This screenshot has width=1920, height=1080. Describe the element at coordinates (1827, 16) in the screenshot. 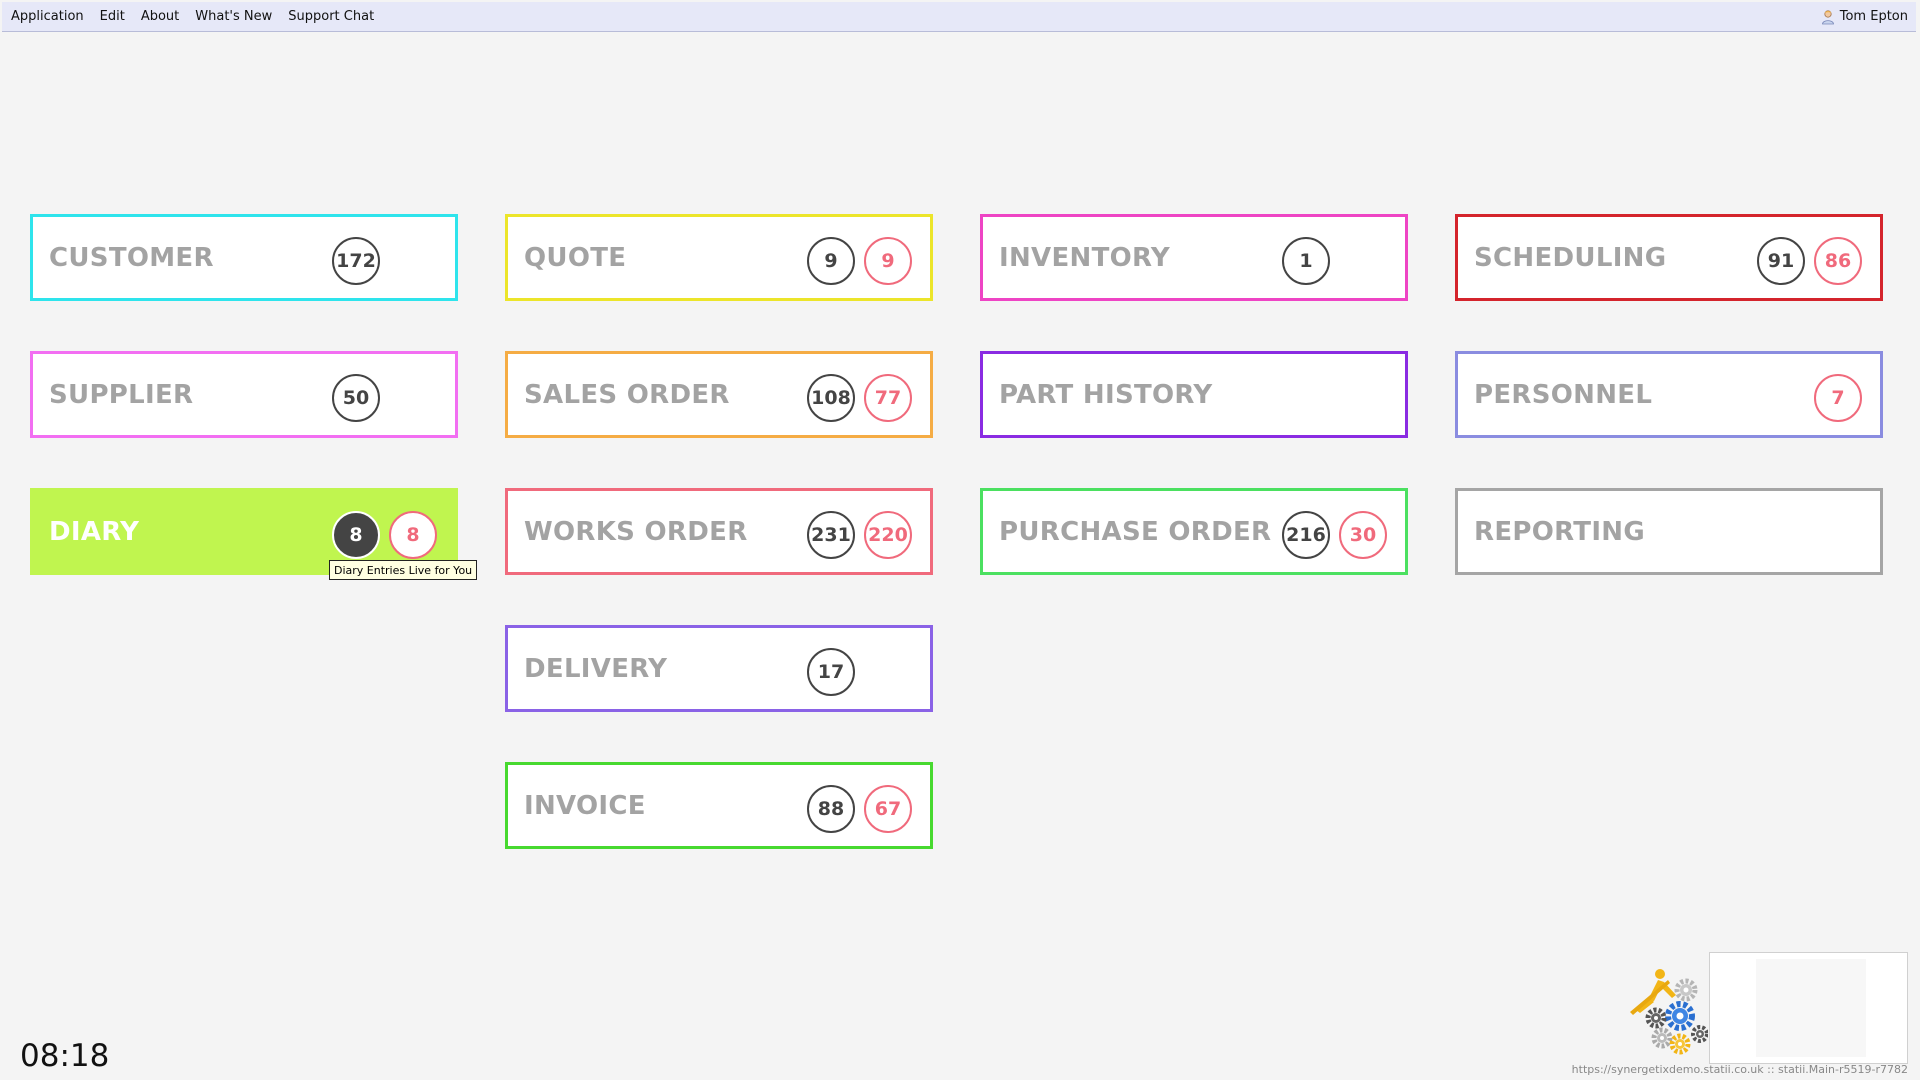

I see `user-icon` at that location.